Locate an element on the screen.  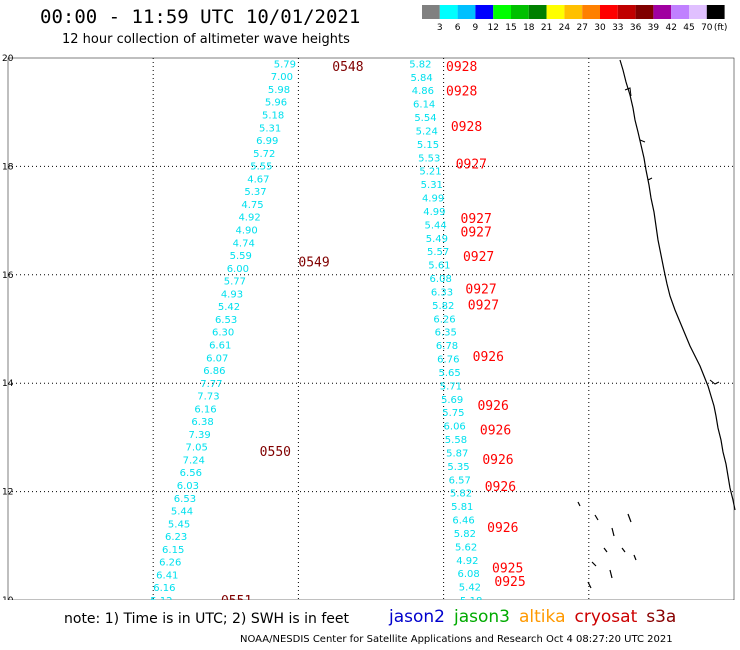
swh-value: 6.57 is located at coordinates (460, 480).